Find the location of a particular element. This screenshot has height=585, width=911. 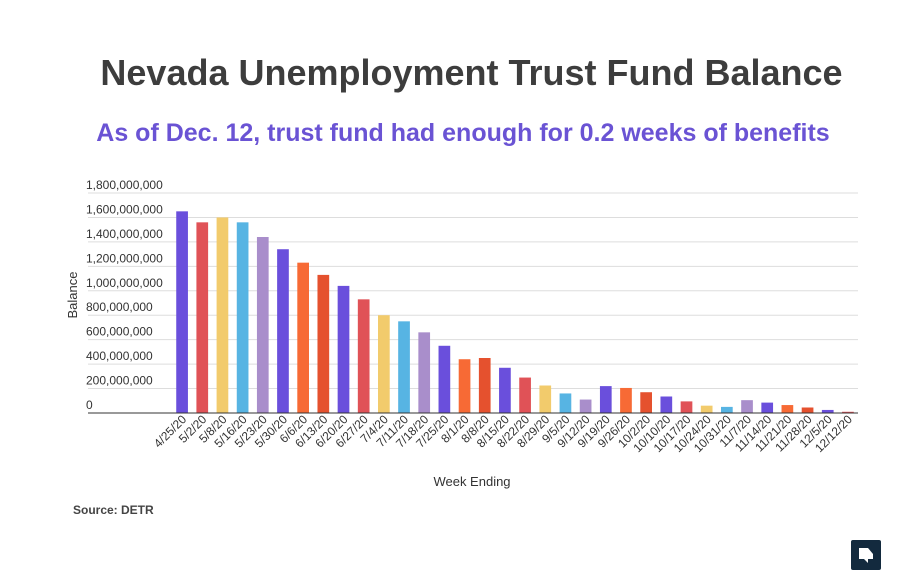

source-note: Source: DETR is located at coordinates (113, 510).